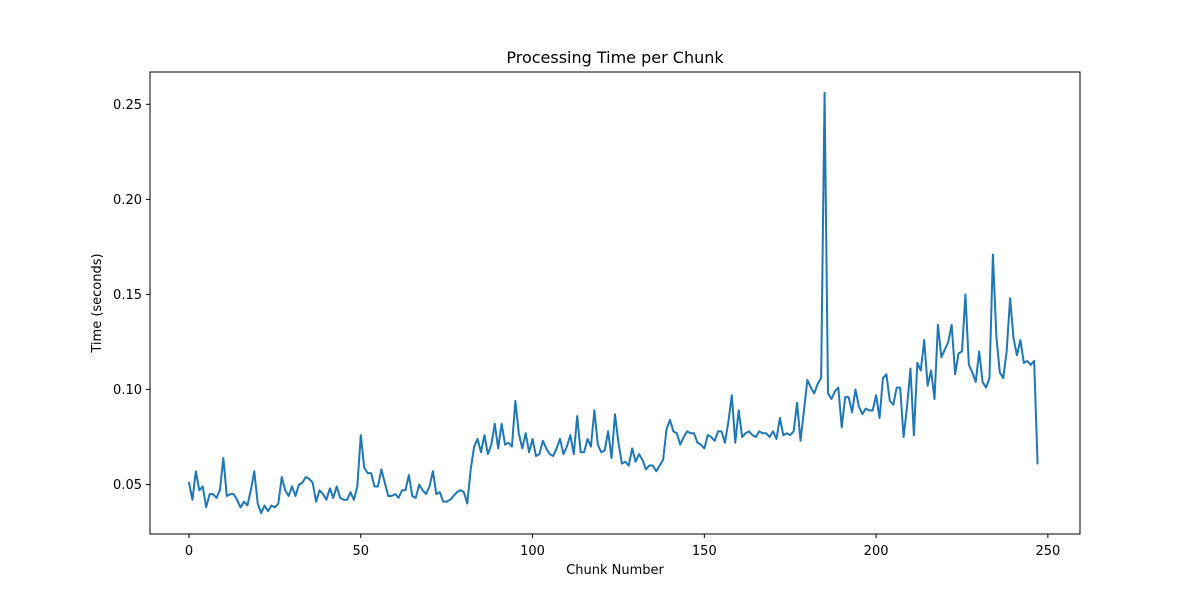 Image resolution: width=1200 pixels, height=604 pixels. What do you see at coordinates (360, 551) in the screenshot?
I see `x-tick-label: 50` at bounding box center [360, 551].